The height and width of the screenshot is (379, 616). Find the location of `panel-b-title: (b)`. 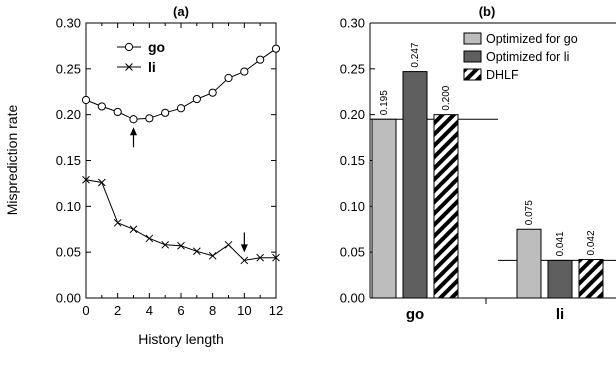

panel-b-title: (b) is located at coordinates (487, 11).